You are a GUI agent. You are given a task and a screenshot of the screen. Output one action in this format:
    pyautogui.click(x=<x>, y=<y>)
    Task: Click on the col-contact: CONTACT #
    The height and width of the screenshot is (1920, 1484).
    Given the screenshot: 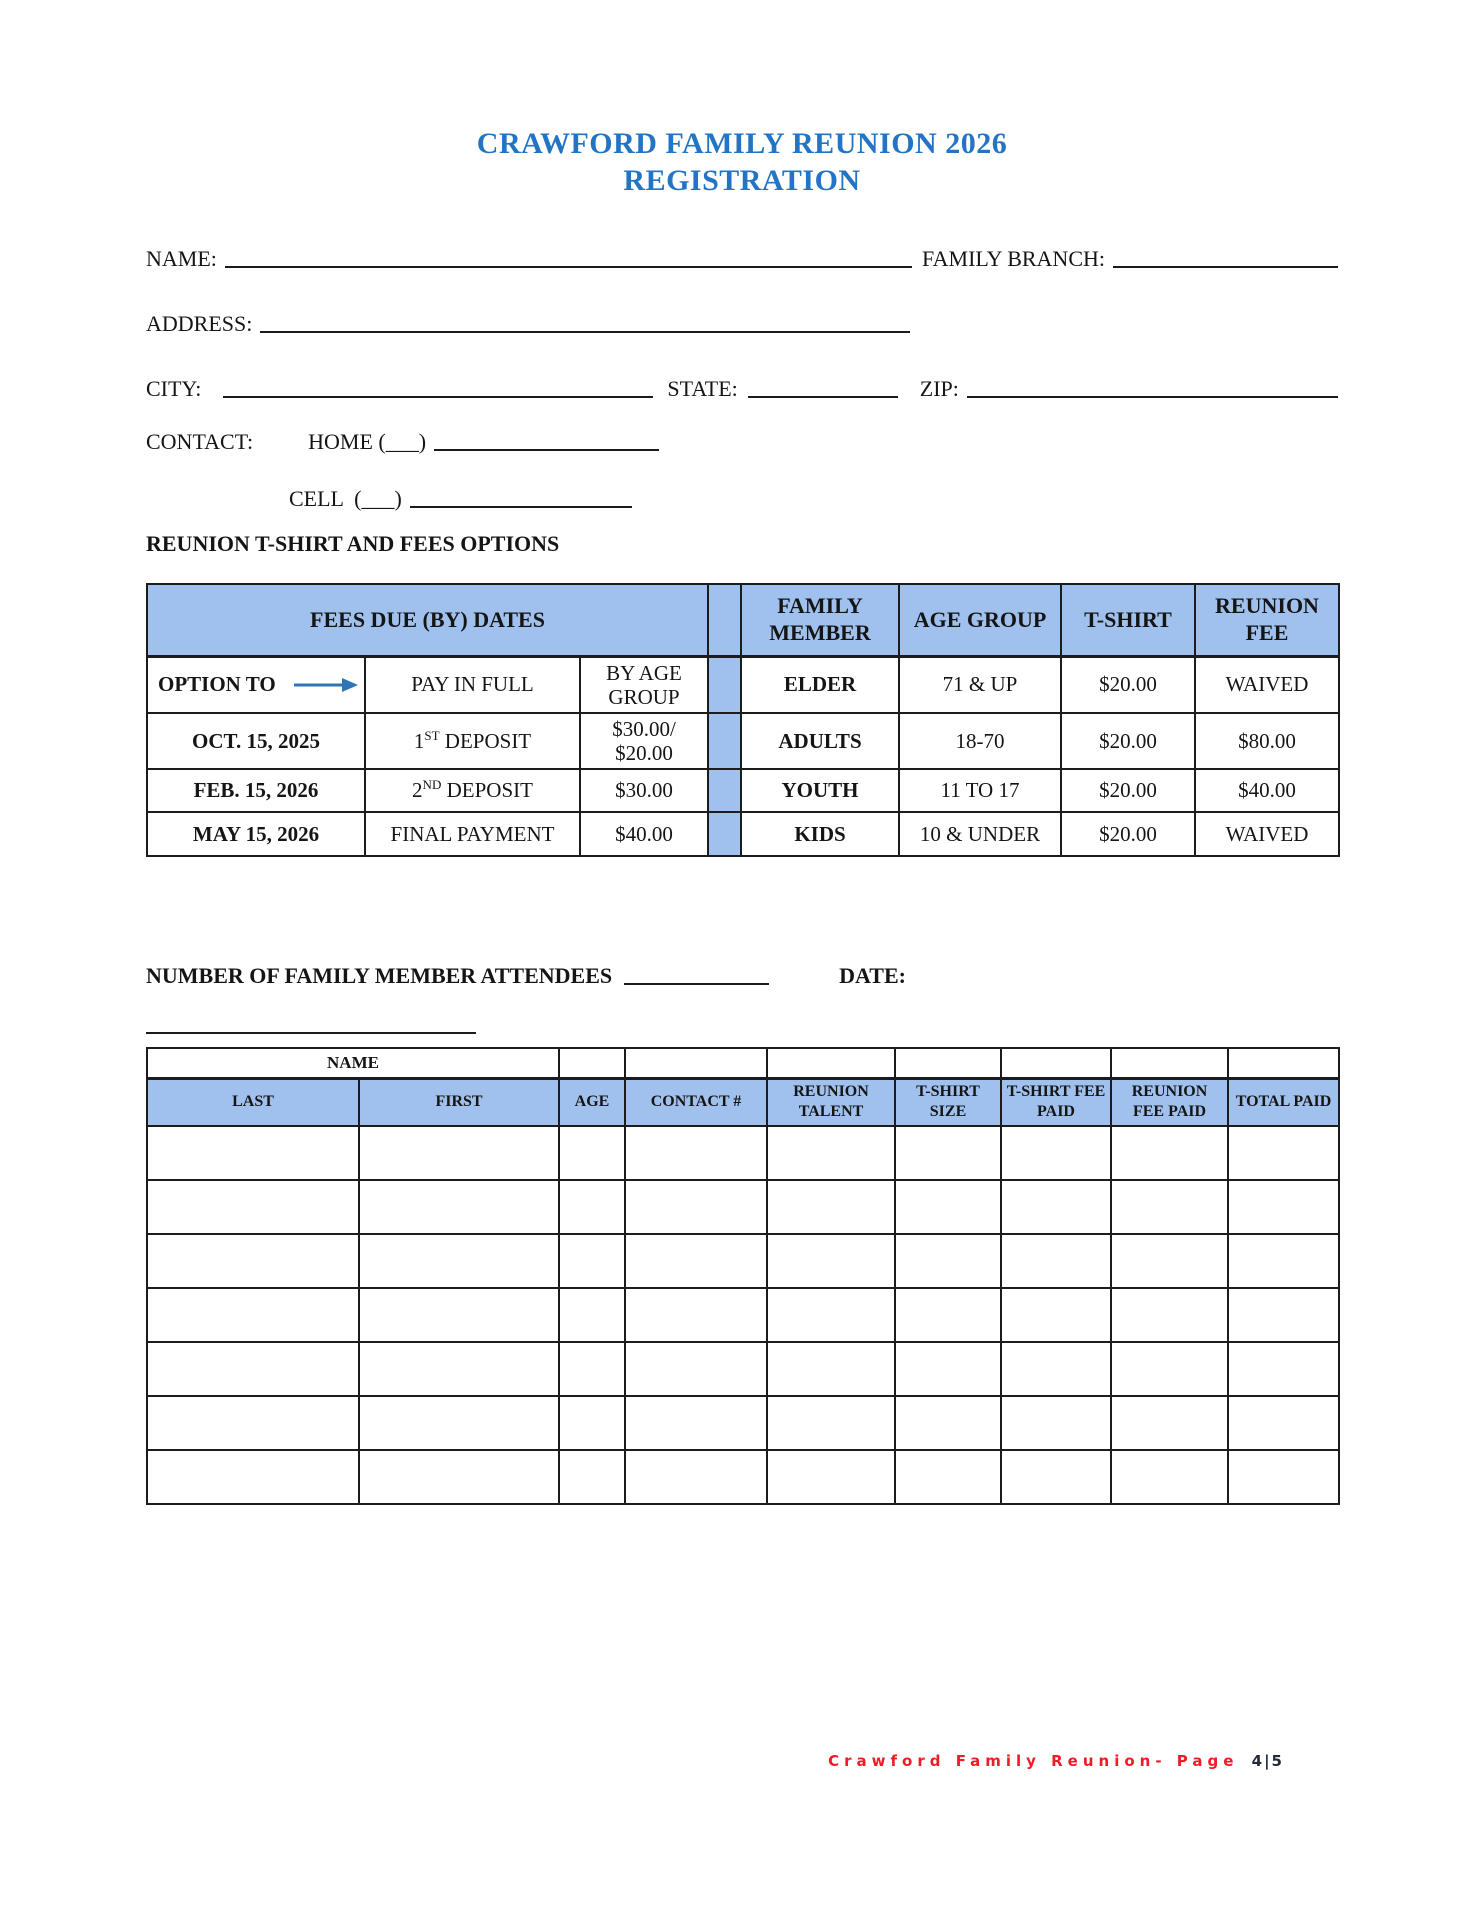 What is the action you would take?
    pyautogui.click(x=696, y=1102)
    